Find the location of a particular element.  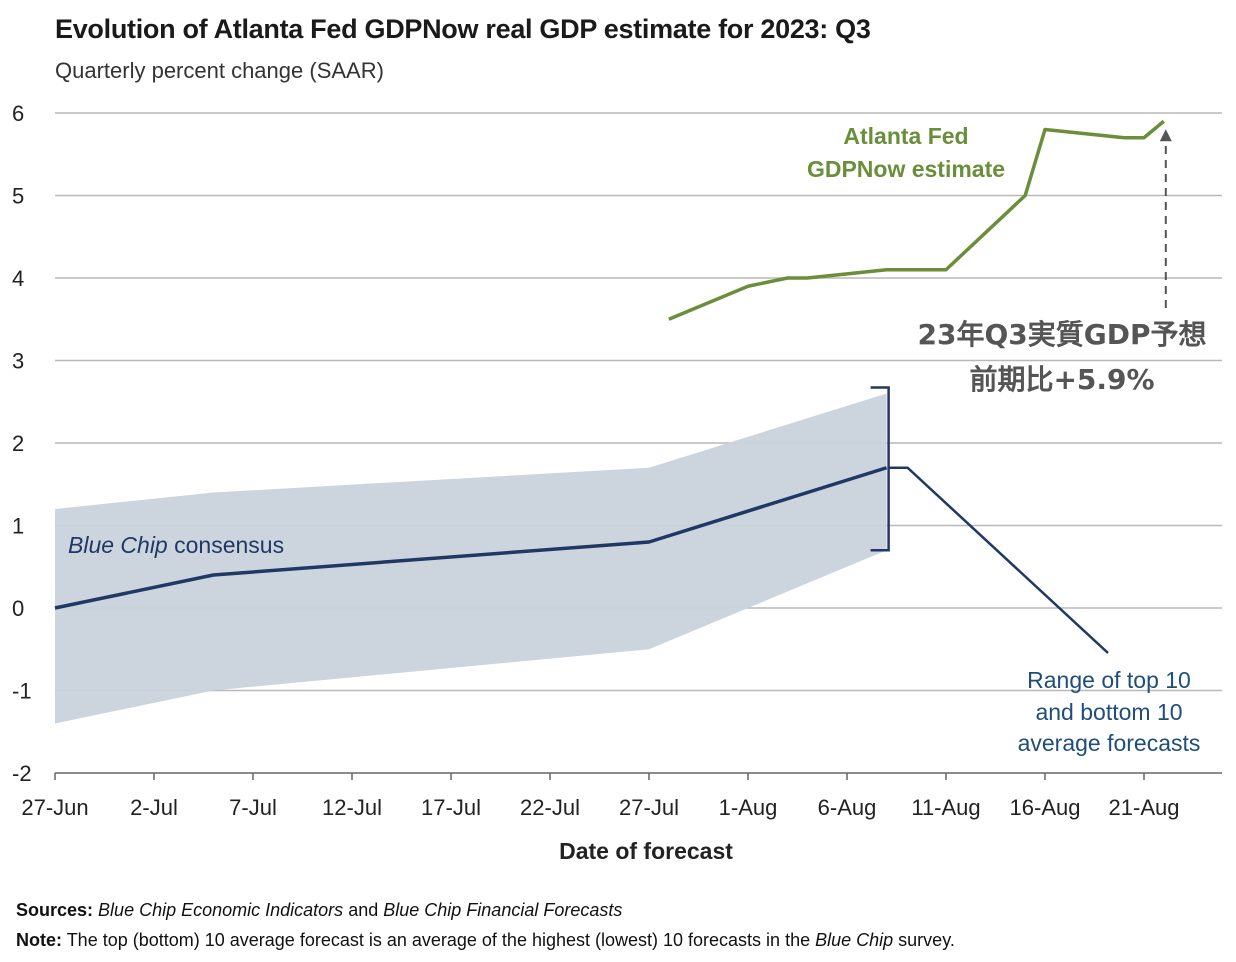

jp-label-line1: 23年Q3実質GDP予想 is located at coordinates (1062, 334).